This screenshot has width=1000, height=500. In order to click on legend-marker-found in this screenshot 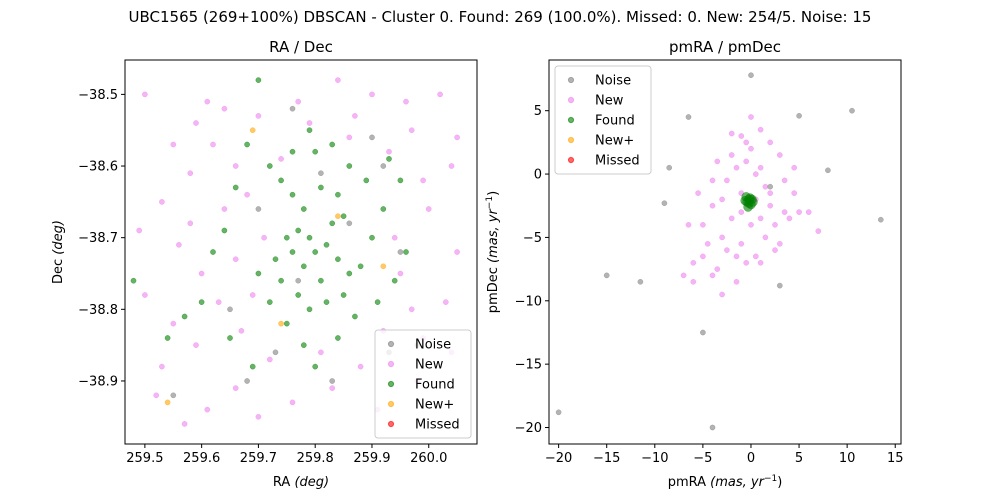, I will do `click(571, 120)`.